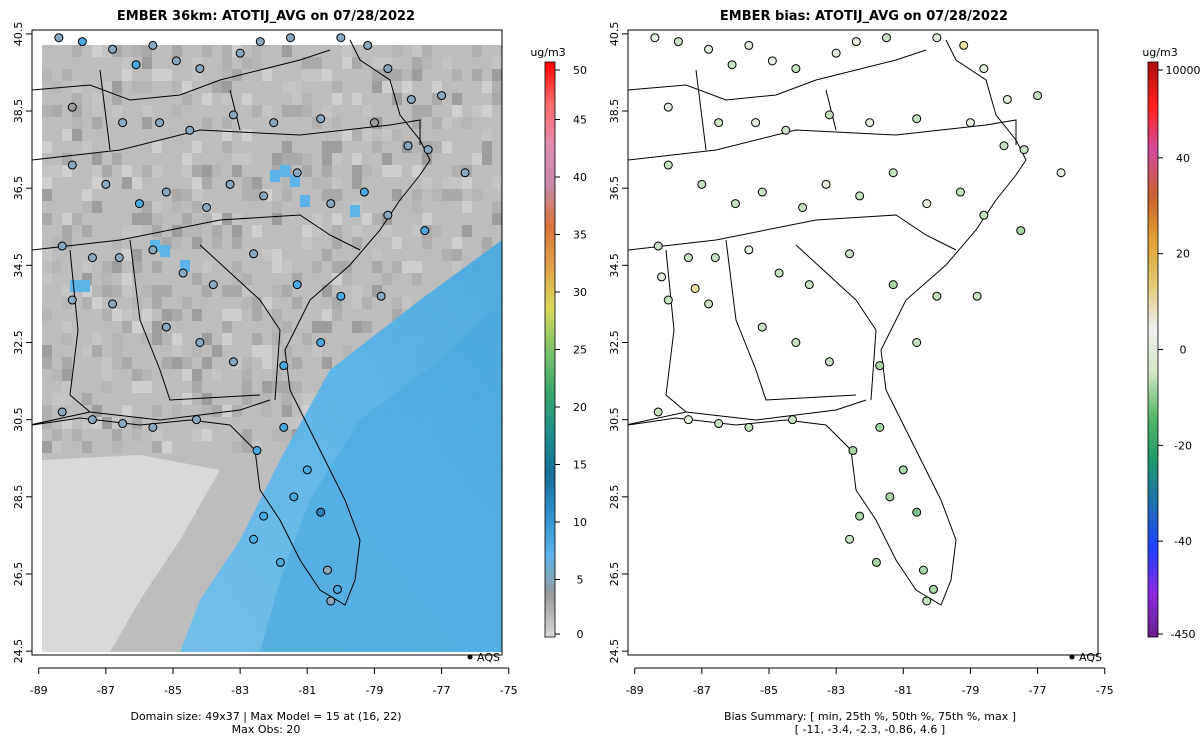 This screenshot has height=750, width=1200. What do you see at coordinates (547, 52) in the screenshot?
I see `left-colorbar-unit: ug/m3` at bounding box center [547, 52].